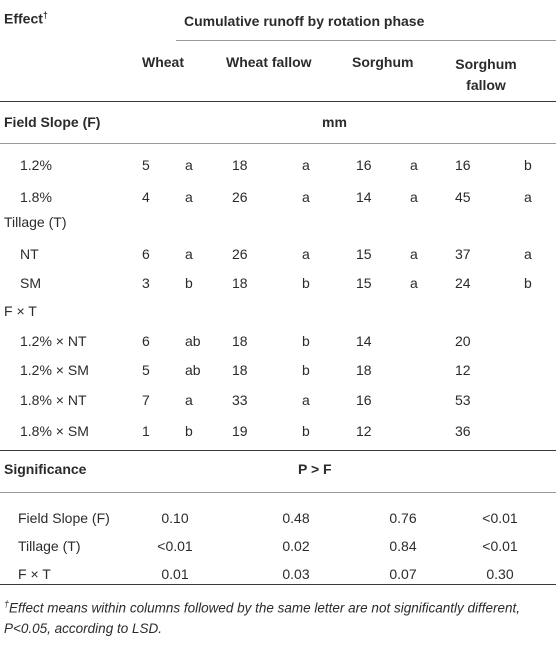 The height and width of the screenshot is (650, 556). What do you see at coordinates (296, 546) in the screenshot?
I see `sig-cell-wf: 0.02` at bounding box center [296, 546].